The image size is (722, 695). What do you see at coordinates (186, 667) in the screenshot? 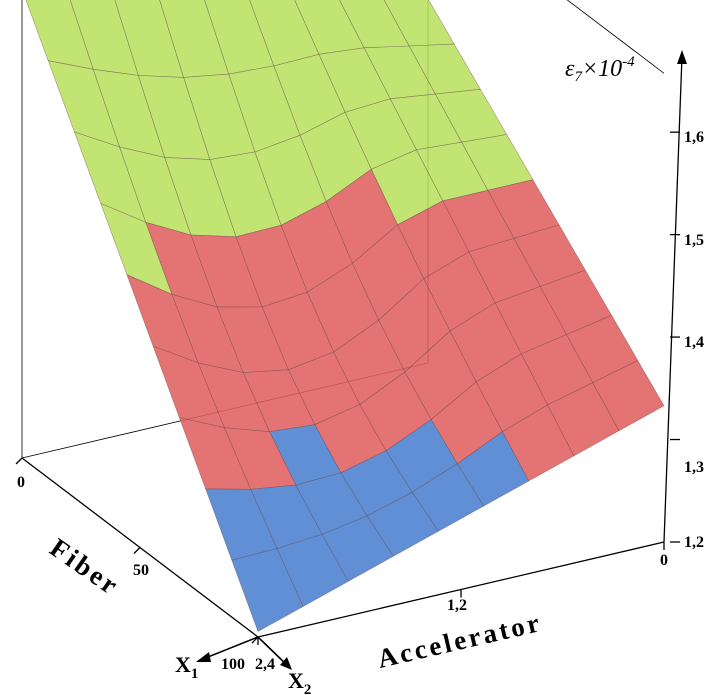
I see `x1-dimension-label: X1` at bounding box center [186, 667].